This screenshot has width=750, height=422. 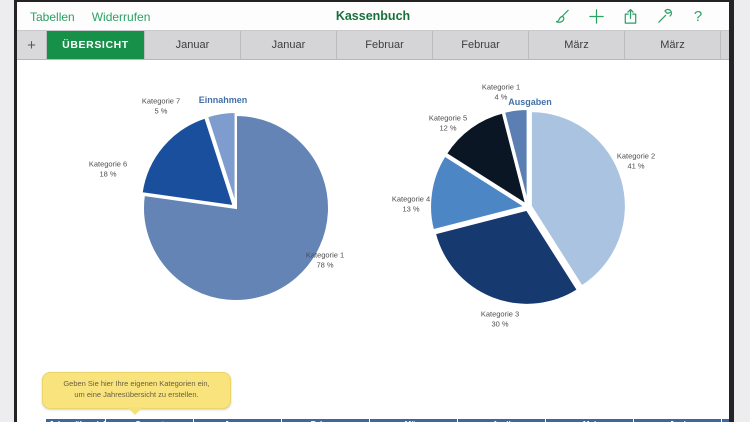 What do you see at coordinates (374, 1) in the screenshot?
I see `device-bezel-top` at bounding box center [374, 1].